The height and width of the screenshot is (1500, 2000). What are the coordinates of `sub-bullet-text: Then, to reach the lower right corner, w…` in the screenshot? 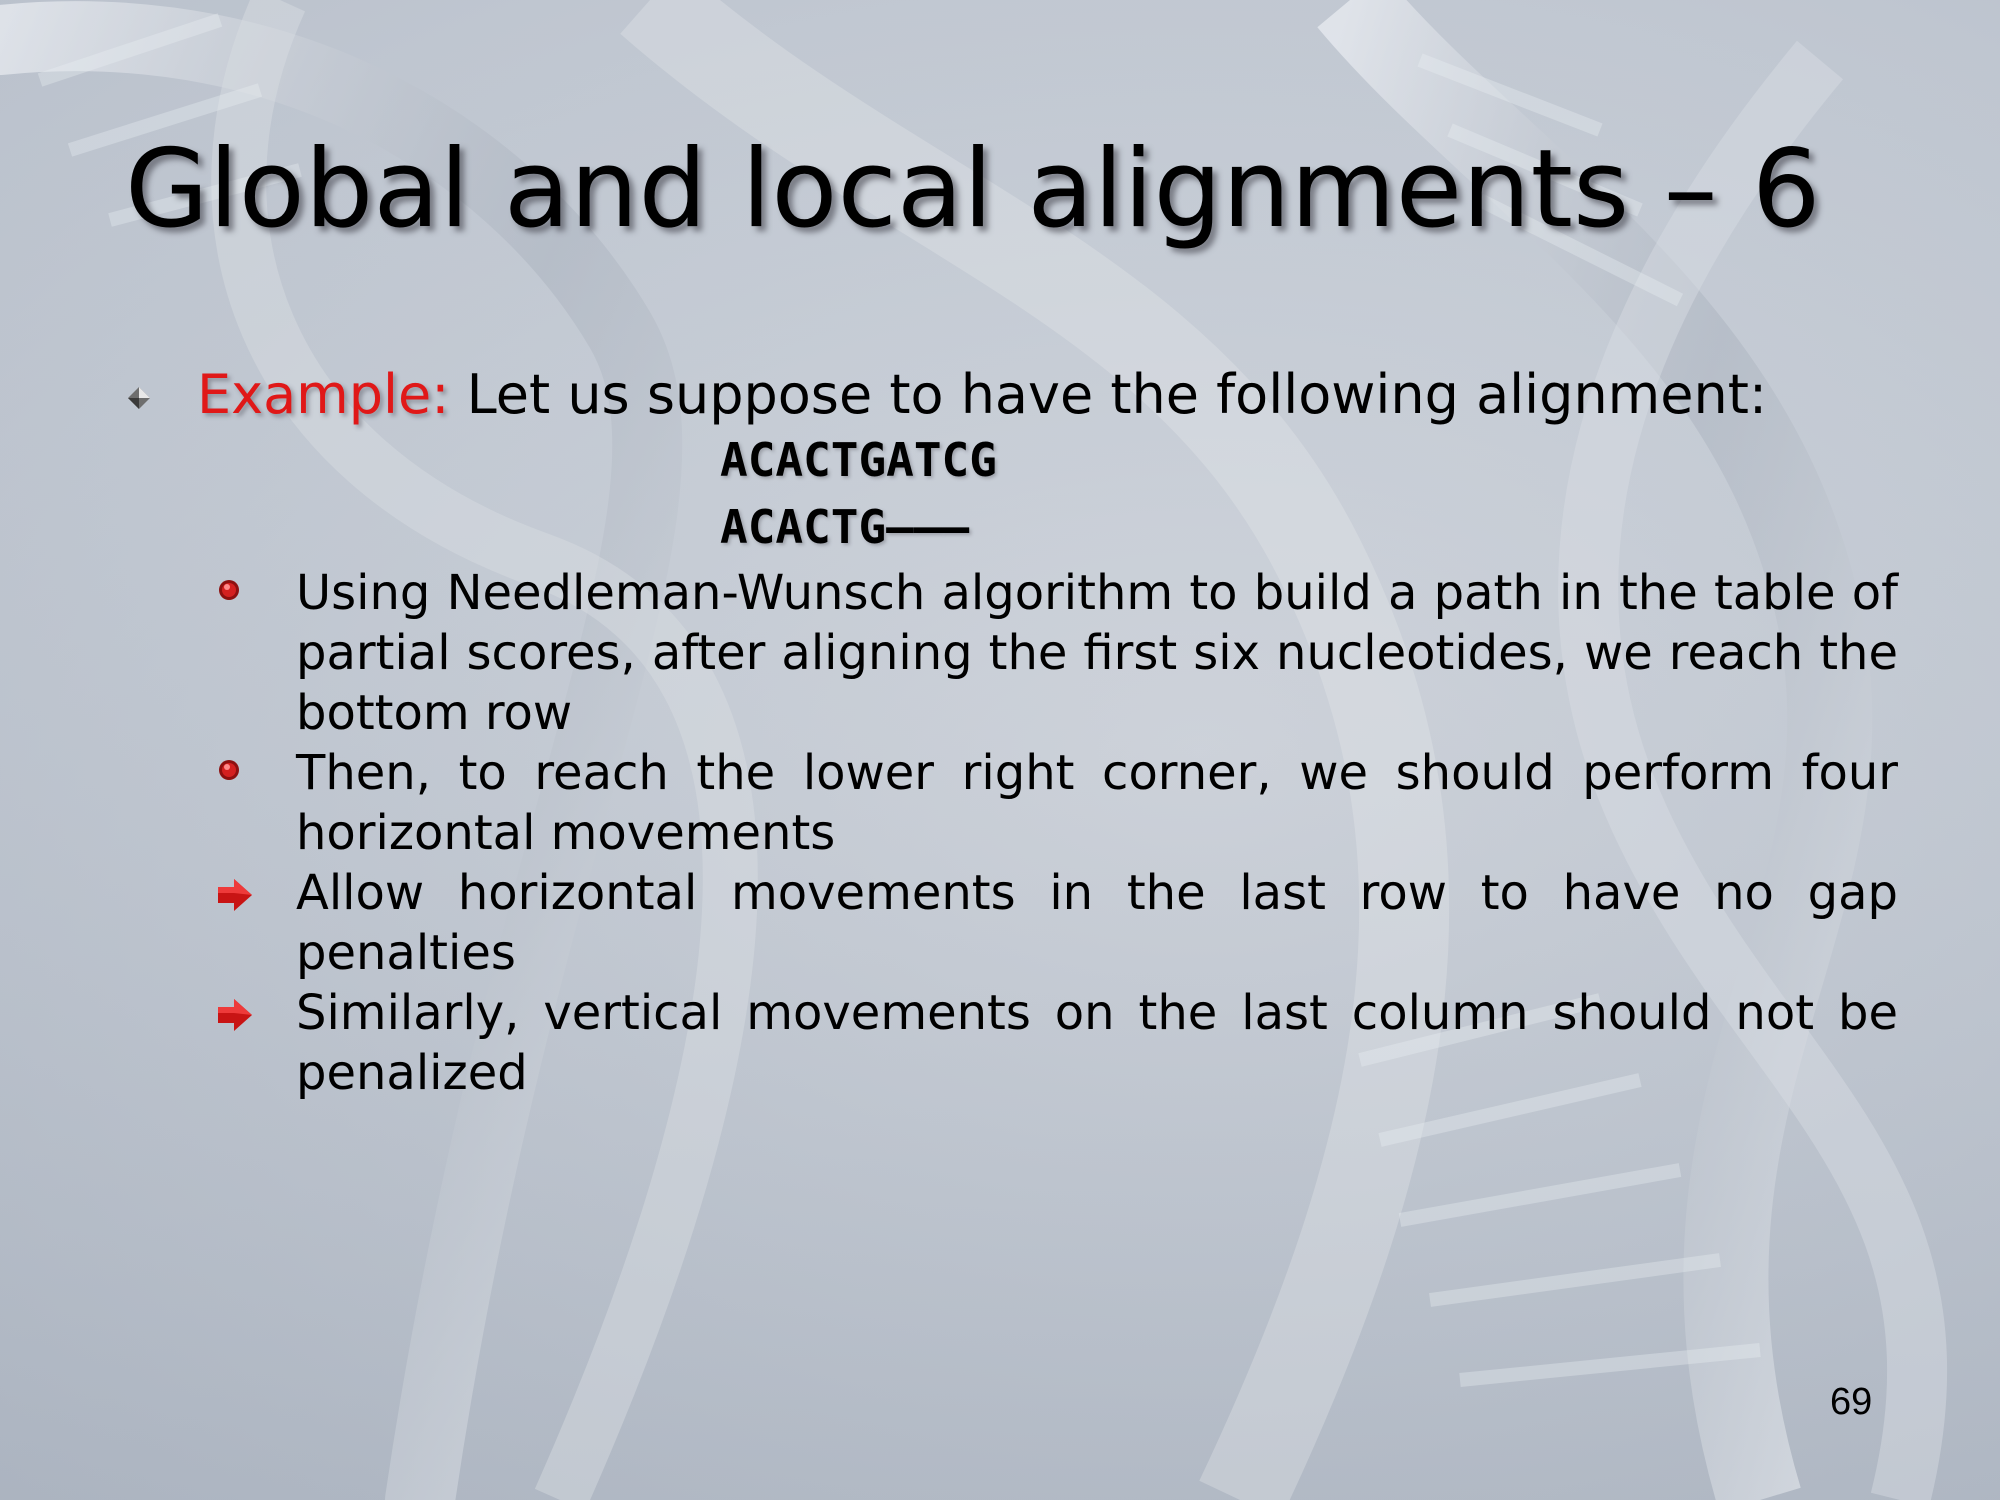 It's located at (1097, 803).